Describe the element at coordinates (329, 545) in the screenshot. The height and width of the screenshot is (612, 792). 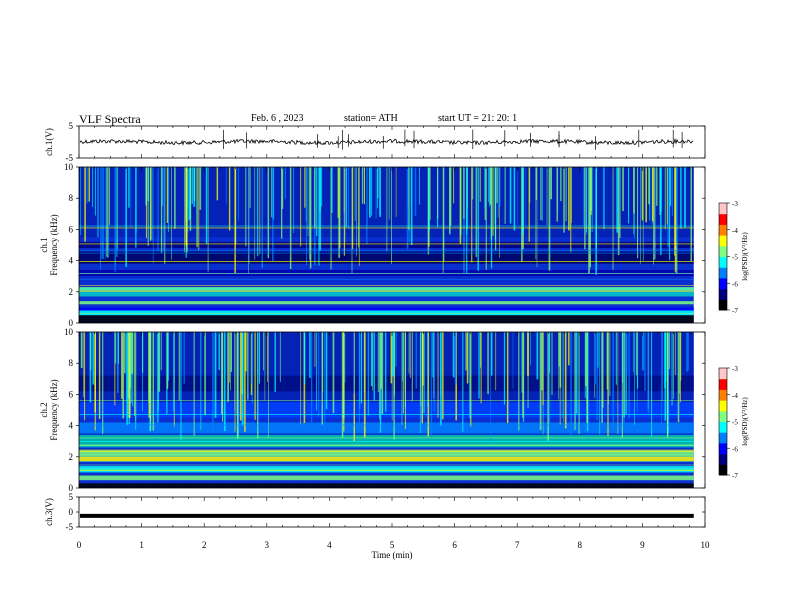
I see `x-tick-label: 4` at that location.